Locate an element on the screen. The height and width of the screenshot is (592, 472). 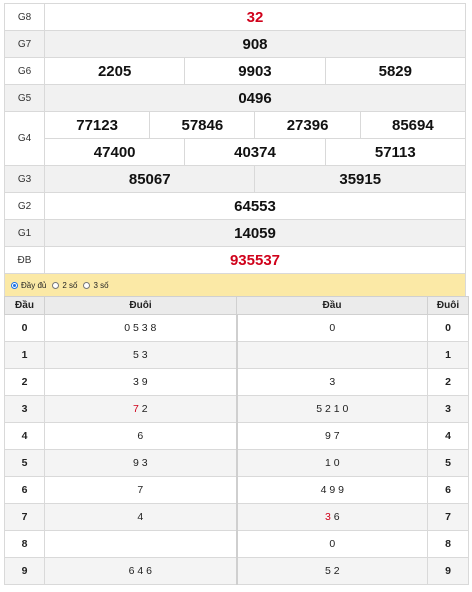
prize-value: 57113 is located at coordinates (395, 152).